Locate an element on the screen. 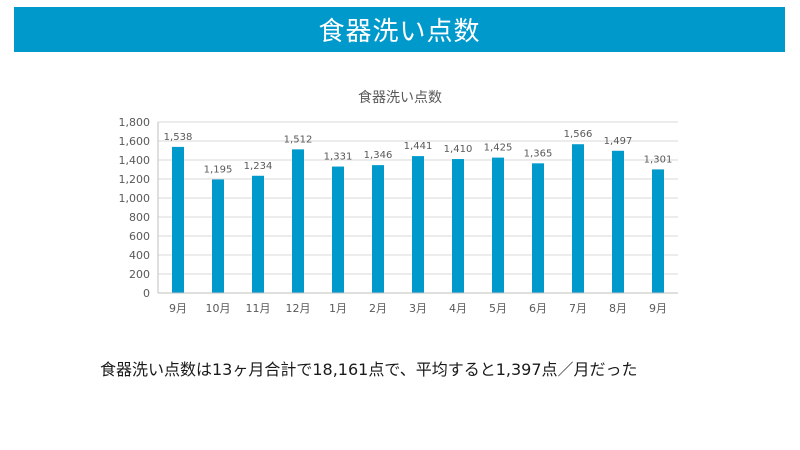  data-label: 1,346 is located at coordinates (378, 155).